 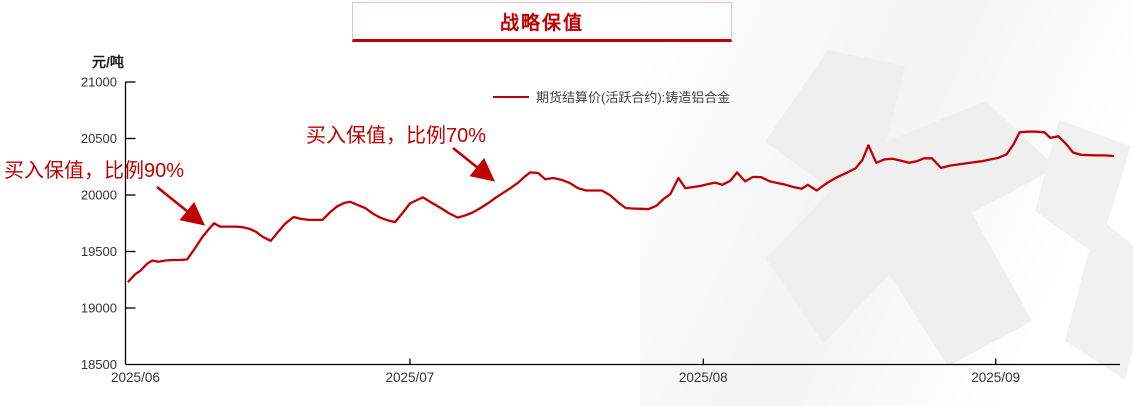 What do you see at coordinates (99, 195) in the screenshot?
I see `y-tick-label: 20000` at bounding box center [99, 195].